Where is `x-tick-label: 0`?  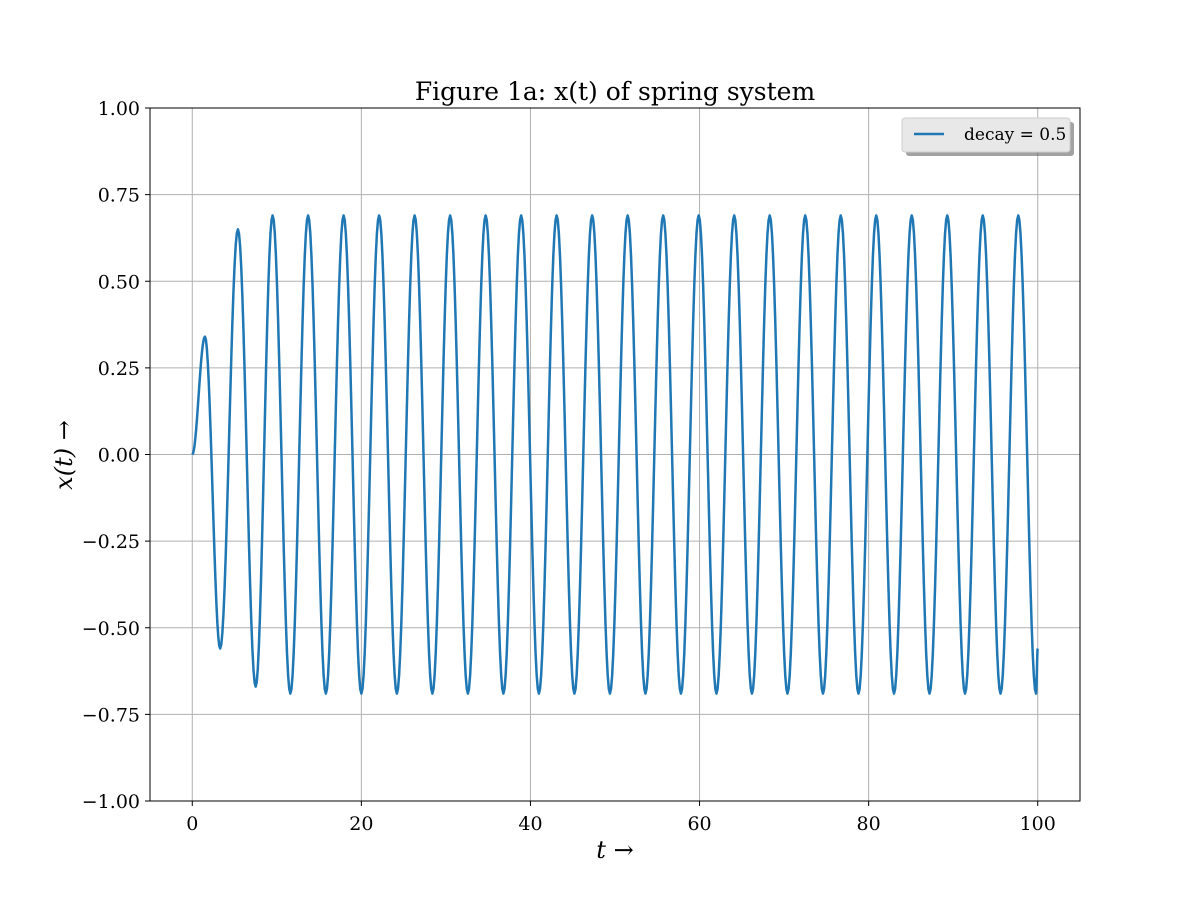 x-tick-label: 0 is located at coordinates (192, 824).